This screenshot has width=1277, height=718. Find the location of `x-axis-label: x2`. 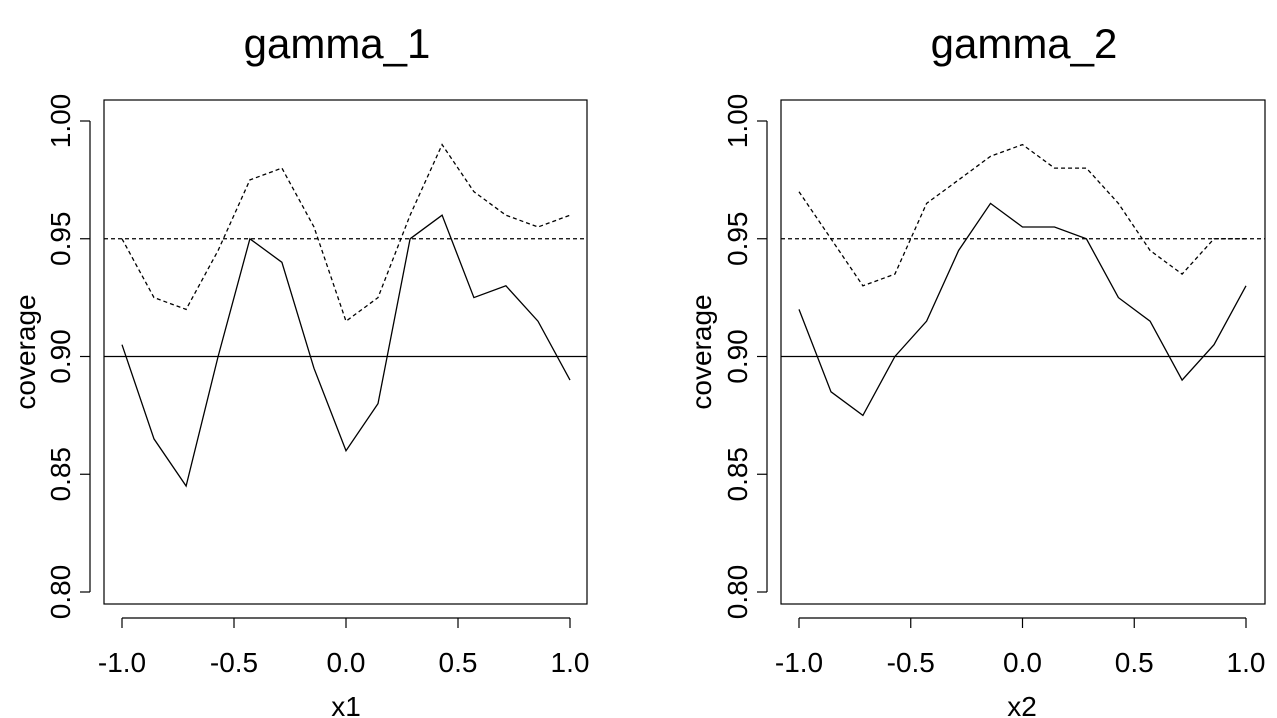

x-axis-label: x2 is located at coordinates (1022, 704).